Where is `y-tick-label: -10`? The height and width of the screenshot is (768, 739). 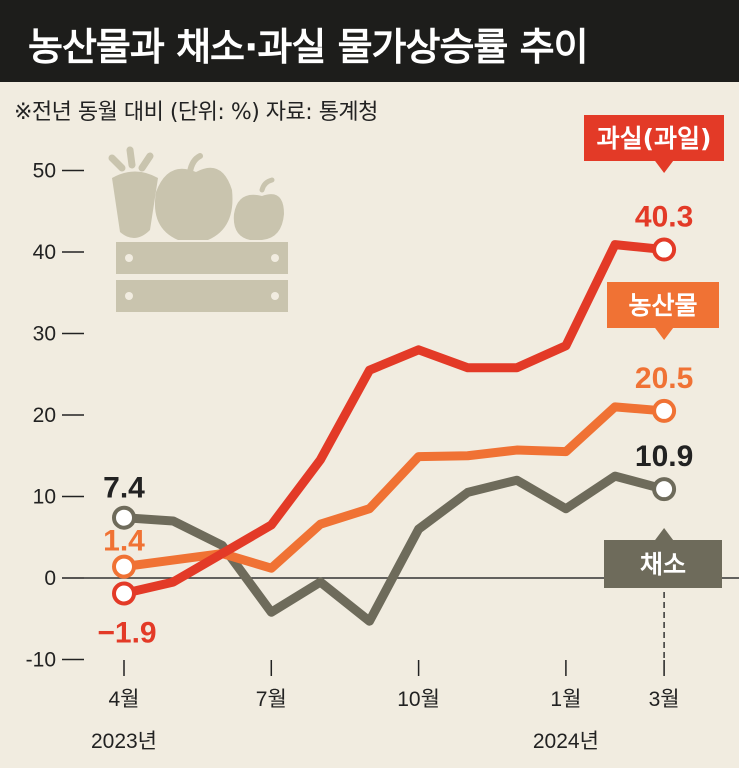 y-tick-label: -10 is located at coordinates (41, 660).